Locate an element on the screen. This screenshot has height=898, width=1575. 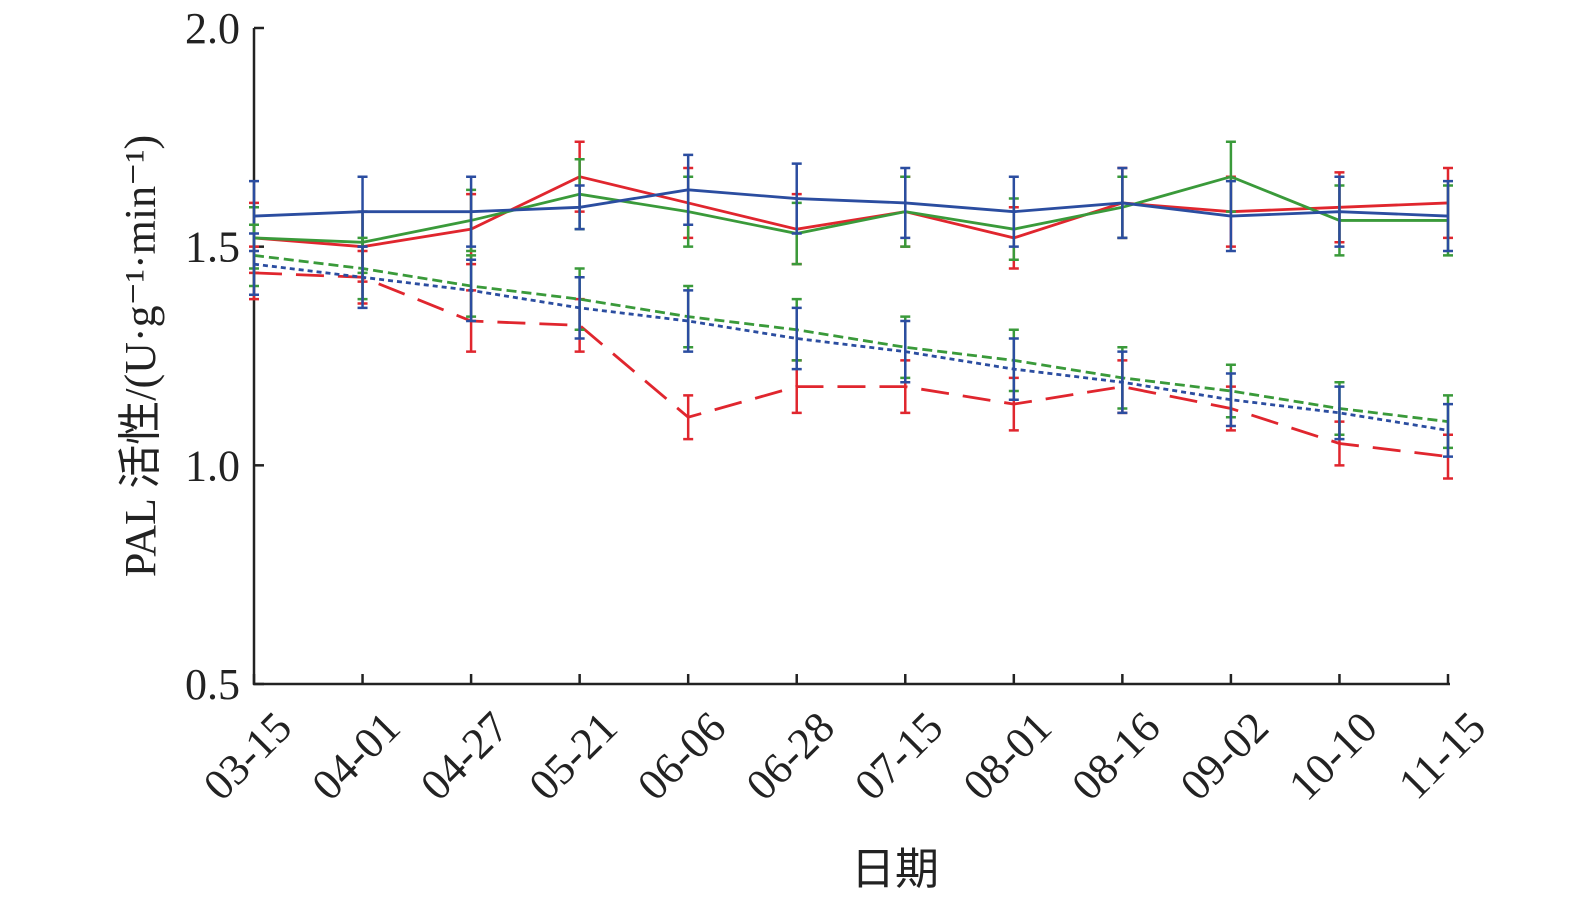
x-tick-label: 10-10 is located at coordinates (1332, 755).